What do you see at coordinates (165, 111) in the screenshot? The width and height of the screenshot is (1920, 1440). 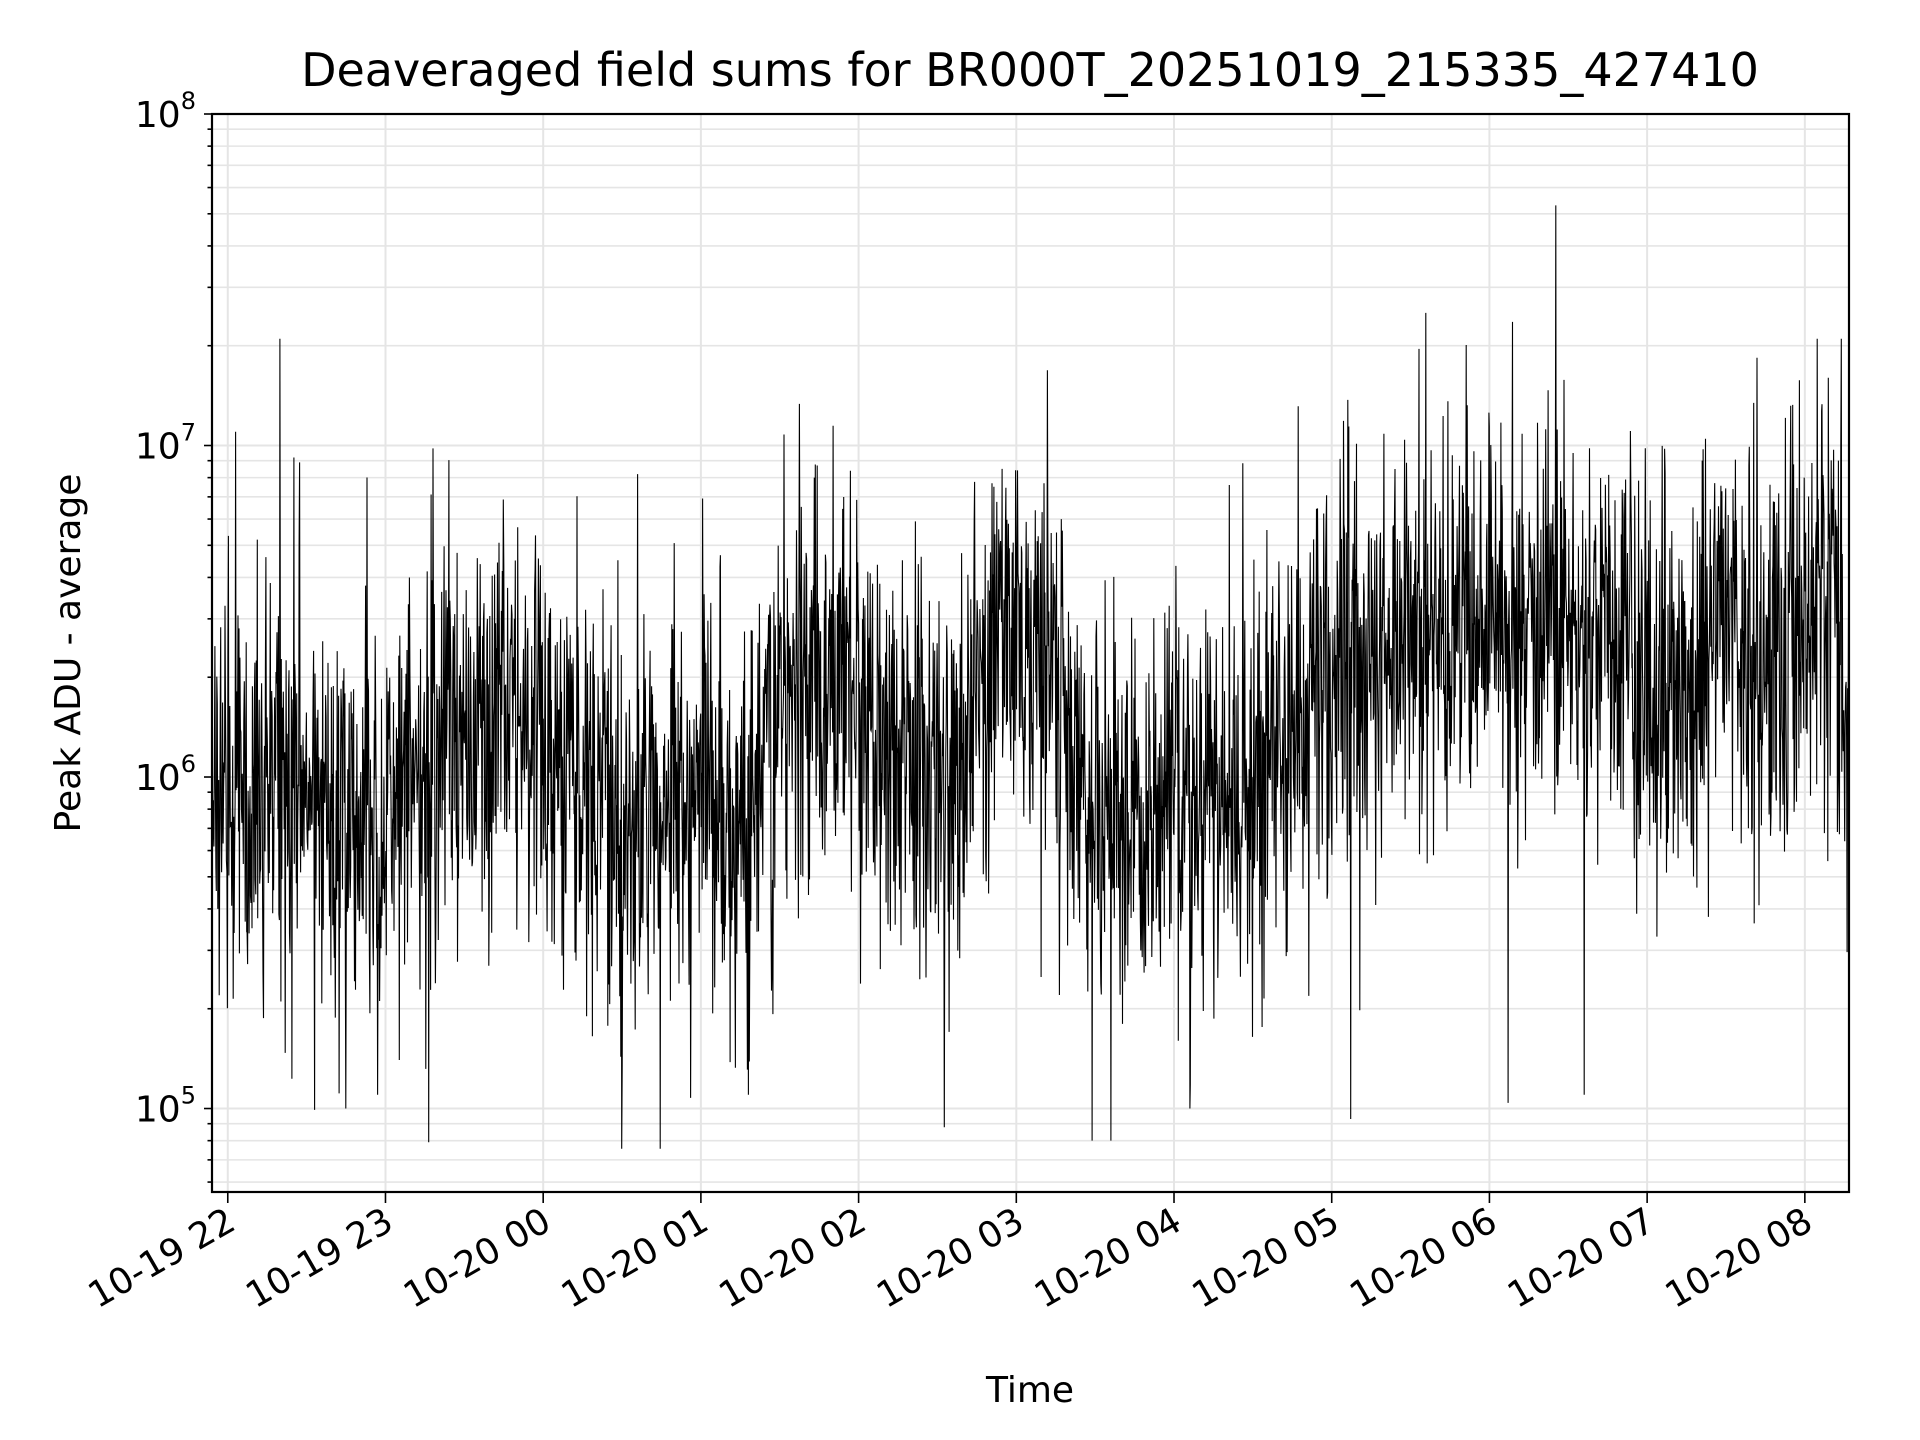 I see `y-tick-label: 10⁸` at bounding box center [165, 111].